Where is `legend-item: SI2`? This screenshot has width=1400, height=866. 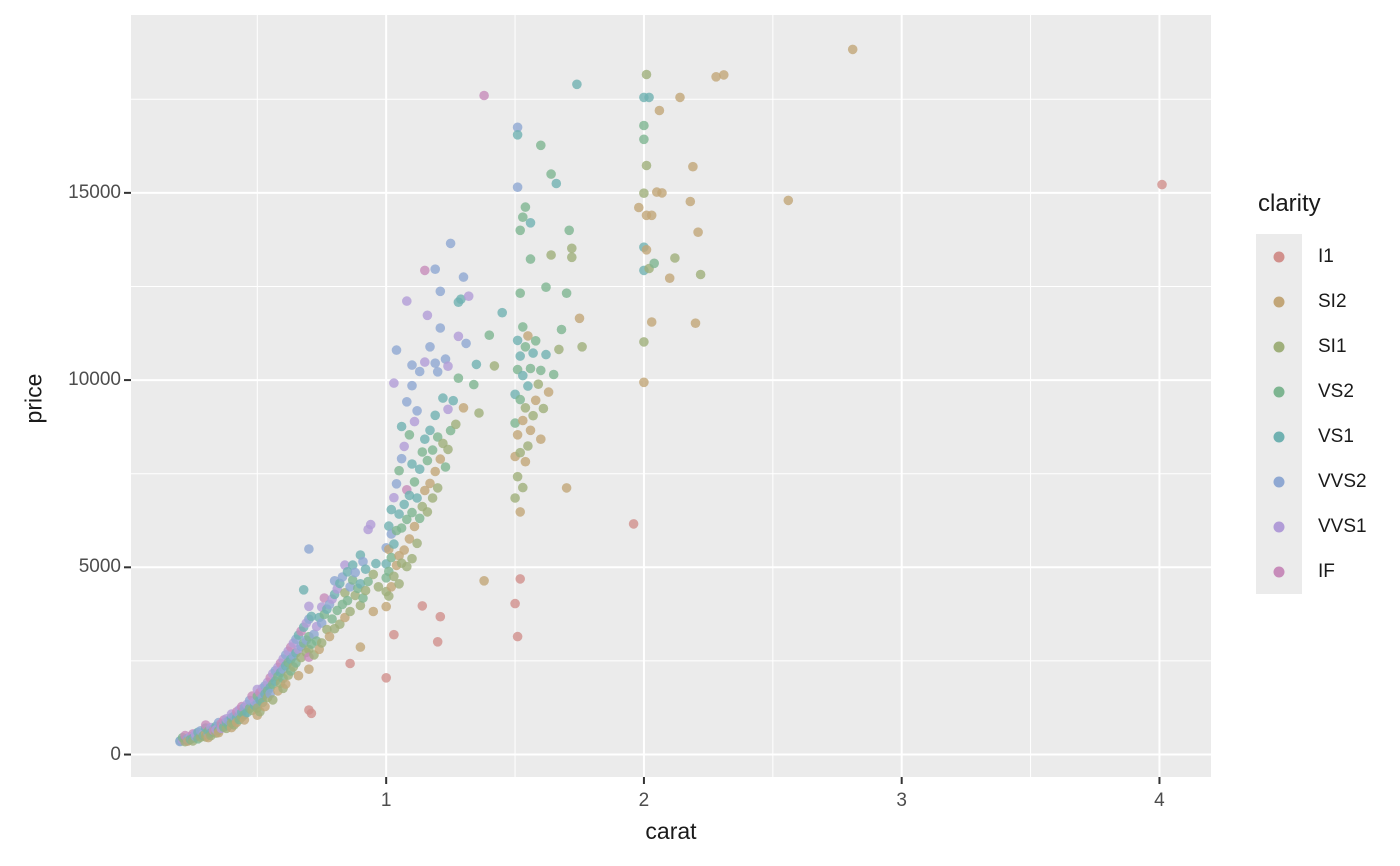
legend-item: SI2 is located at coordinates (1311, 301).